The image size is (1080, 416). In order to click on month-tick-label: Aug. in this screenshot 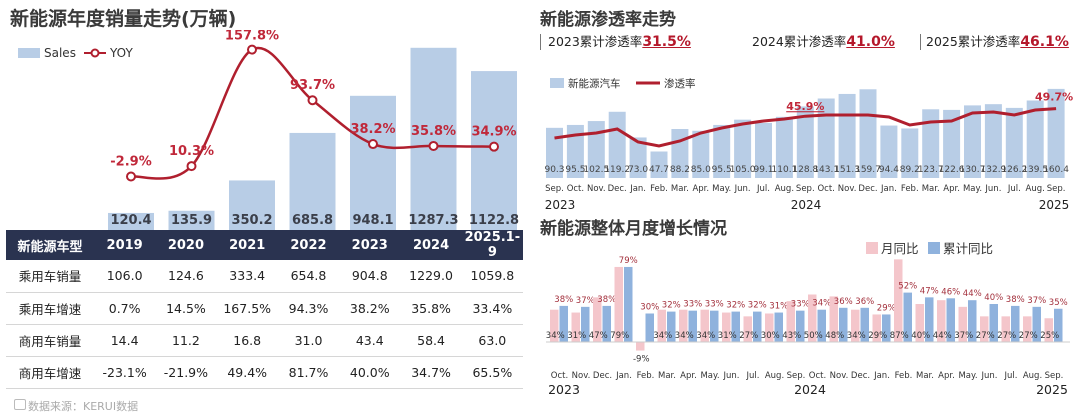, I will do `click(1032, 376)`.